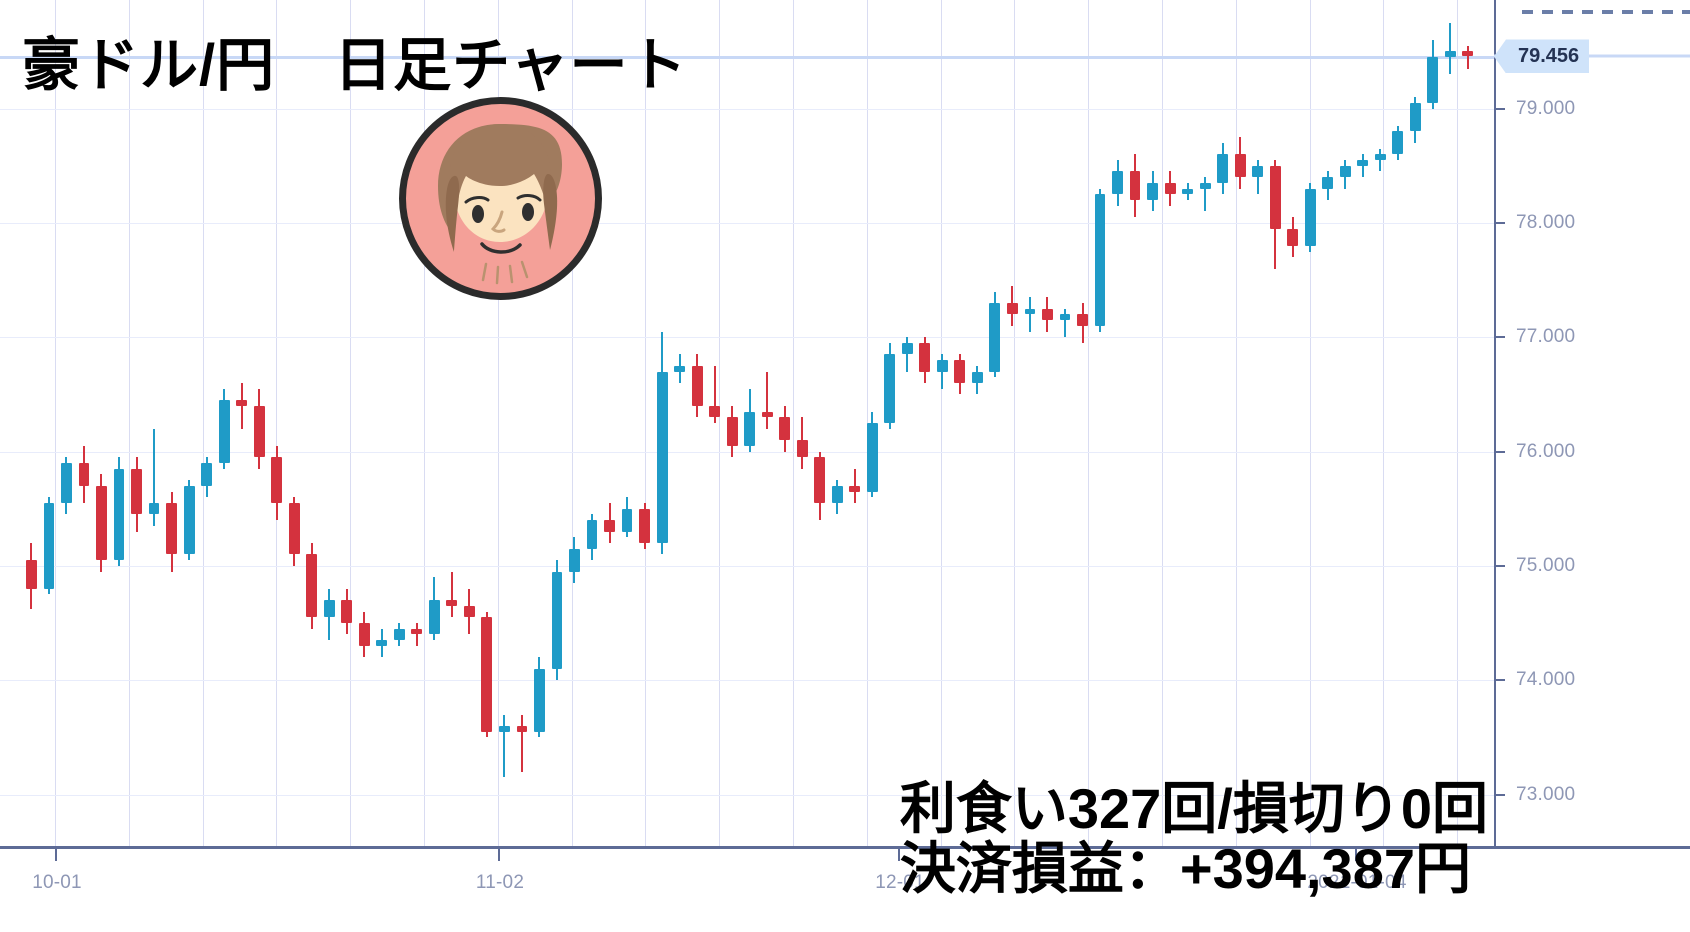  What do you see at coordinates (1495, 423) in the screenshot?
I see `price-axis-line` at bounding box center [1495, 423].